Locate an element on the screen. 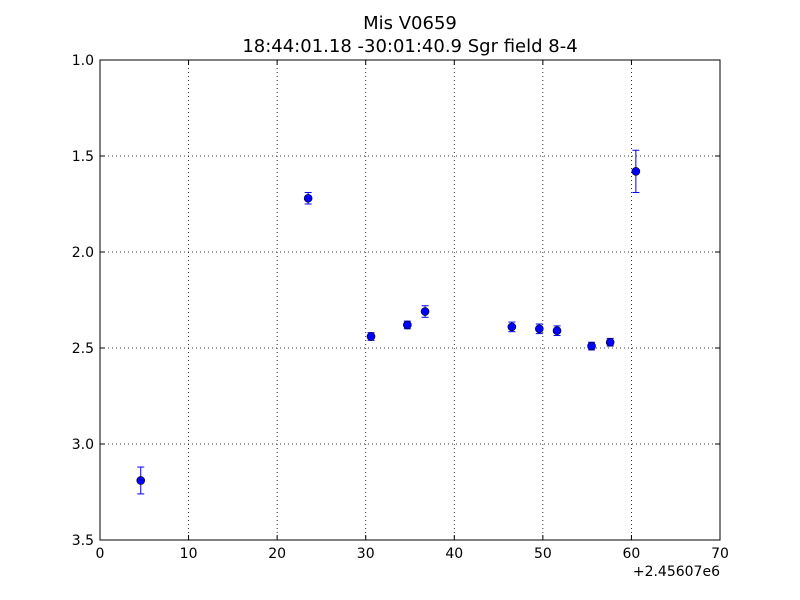 The height and width of the screenshot is (600, 800). x-tick-label: 20 is located at coordinates (277, 554).